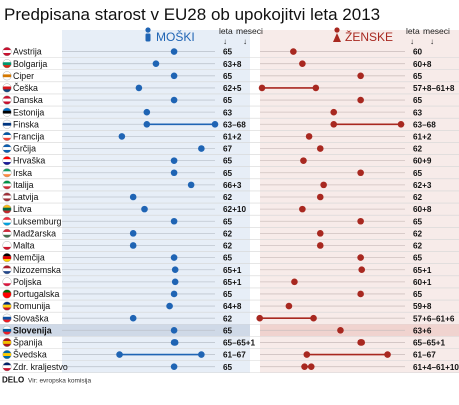 This screenshot has width=459, height=405. What do you see at coordinates (436, 31) in the screenshot?
I see `women-col-months: meseci` at bounding box center [436, 31].